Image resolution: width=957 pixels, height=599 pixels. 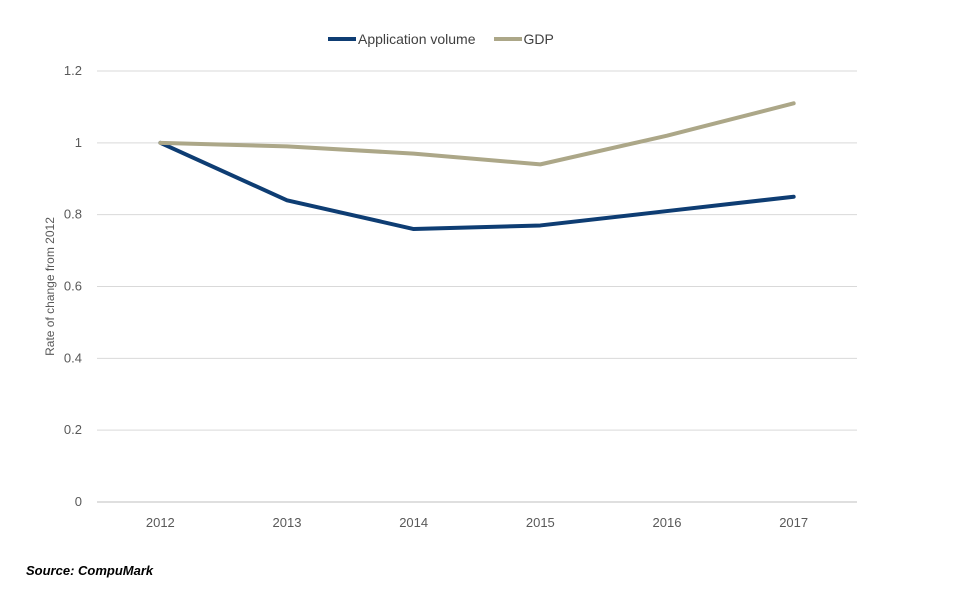 I want to click on legend-item-application-volume: Application volume, so click(x=402, y=39).